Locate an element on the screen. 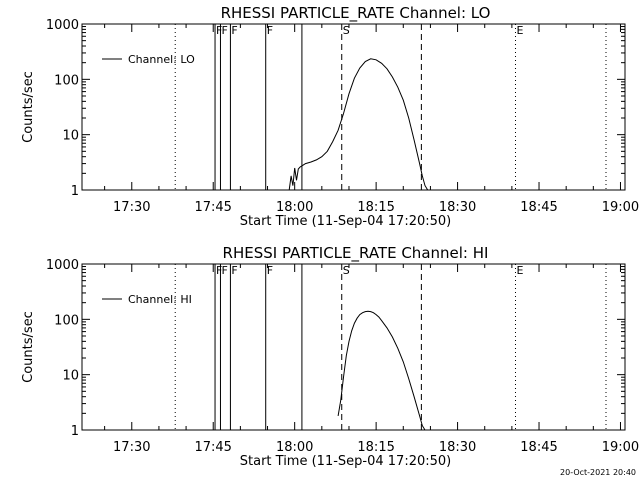 The height and width of the screenshot is (480, 640). legend-label: Channel: HI is located at coordinates (160, 299).